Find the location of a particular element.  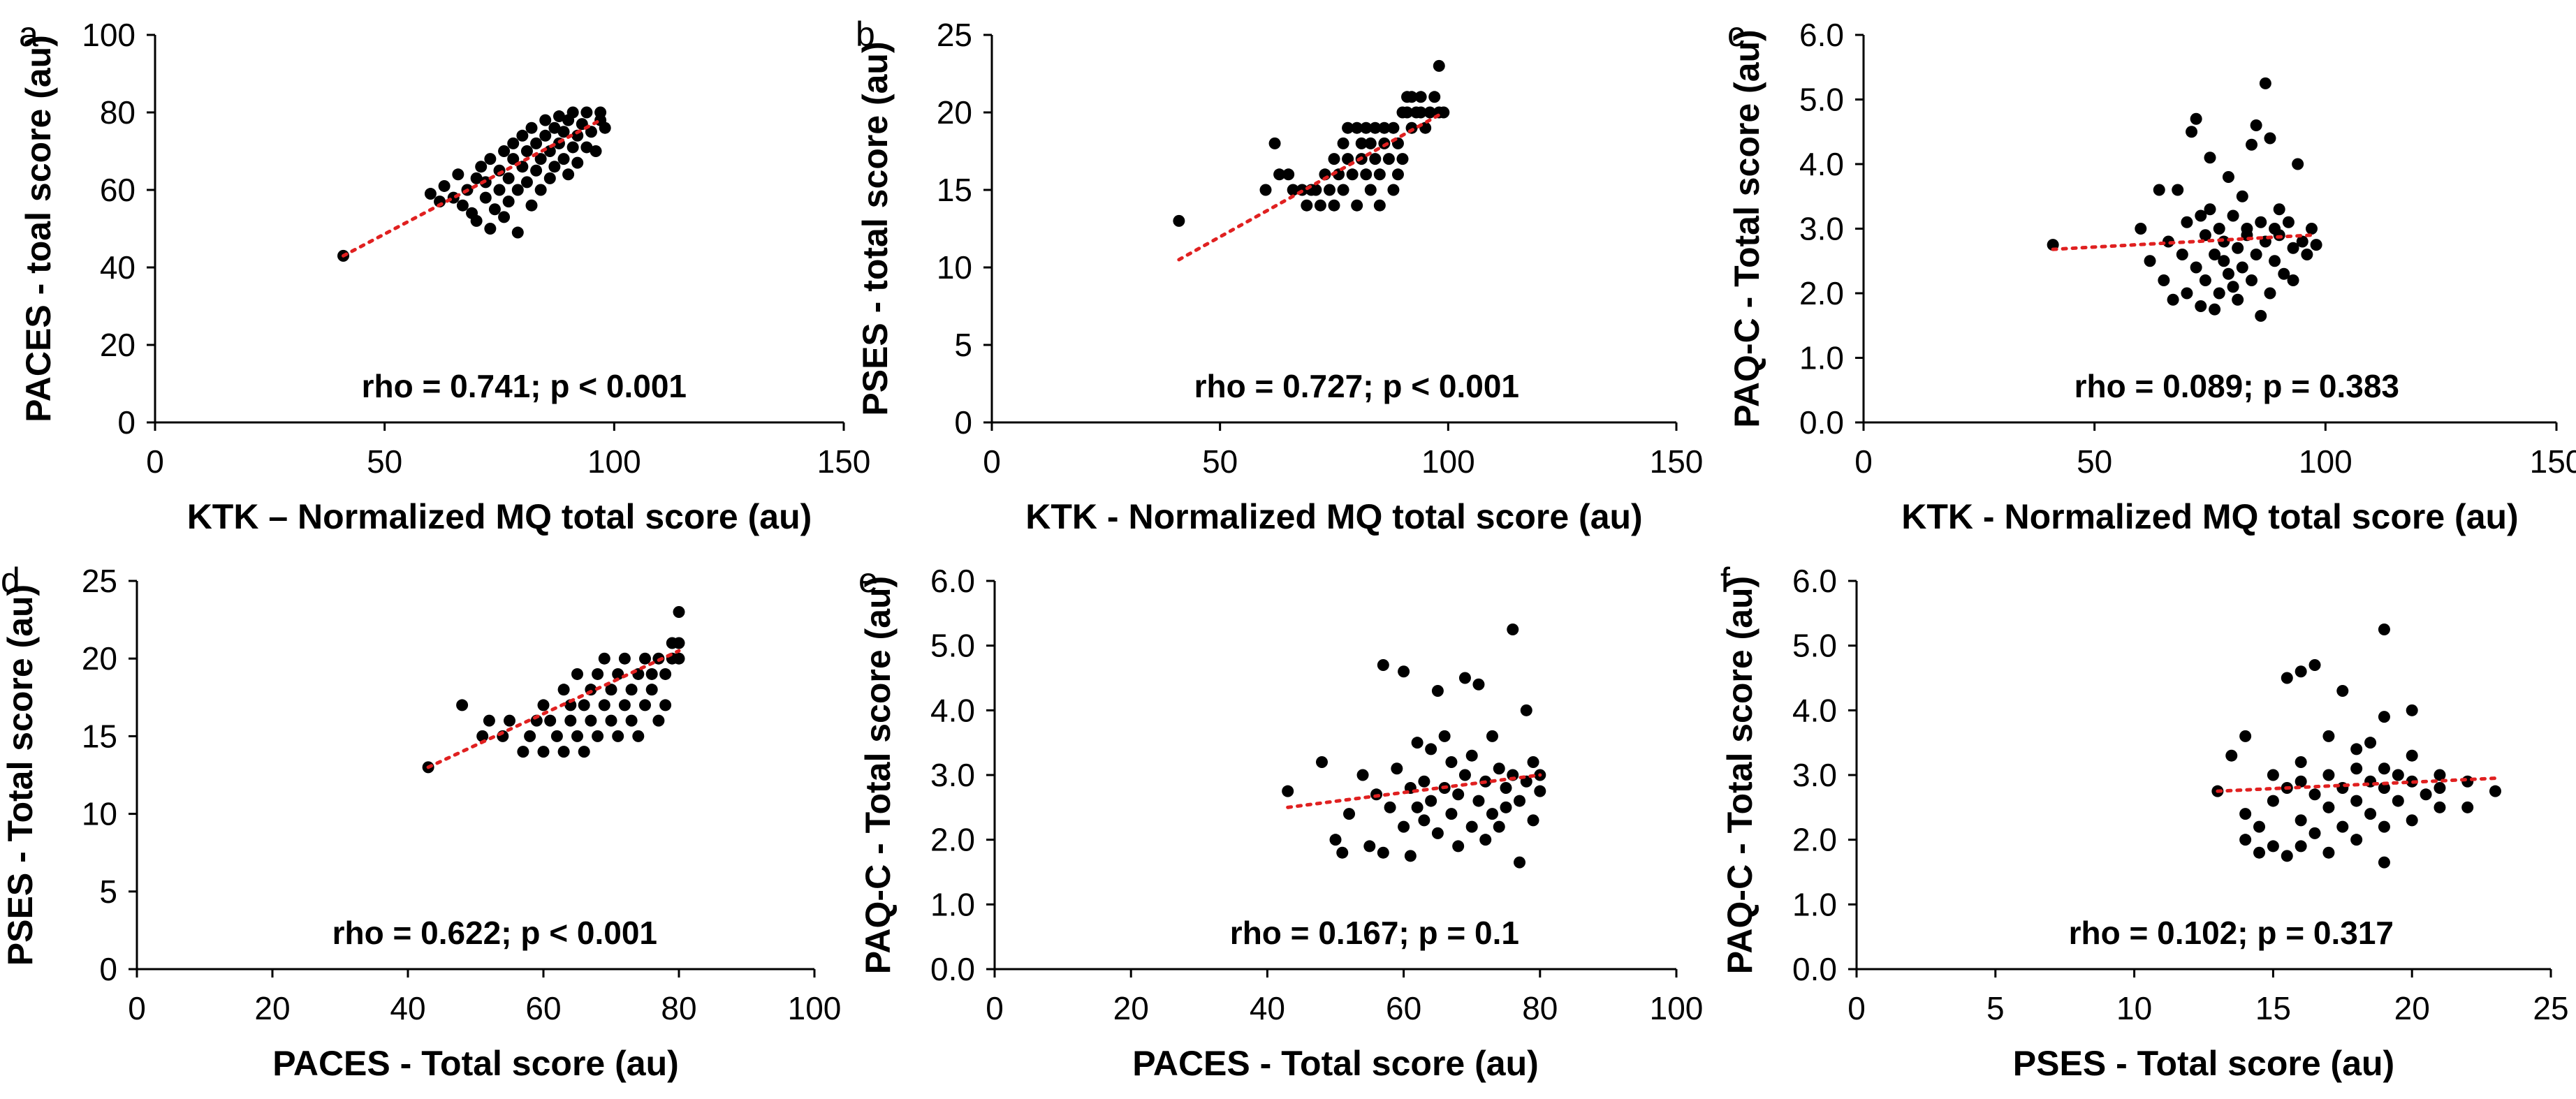

correlation-annotation: rho = 0.622; p < 0.001 is located at coordinates (494, 933).